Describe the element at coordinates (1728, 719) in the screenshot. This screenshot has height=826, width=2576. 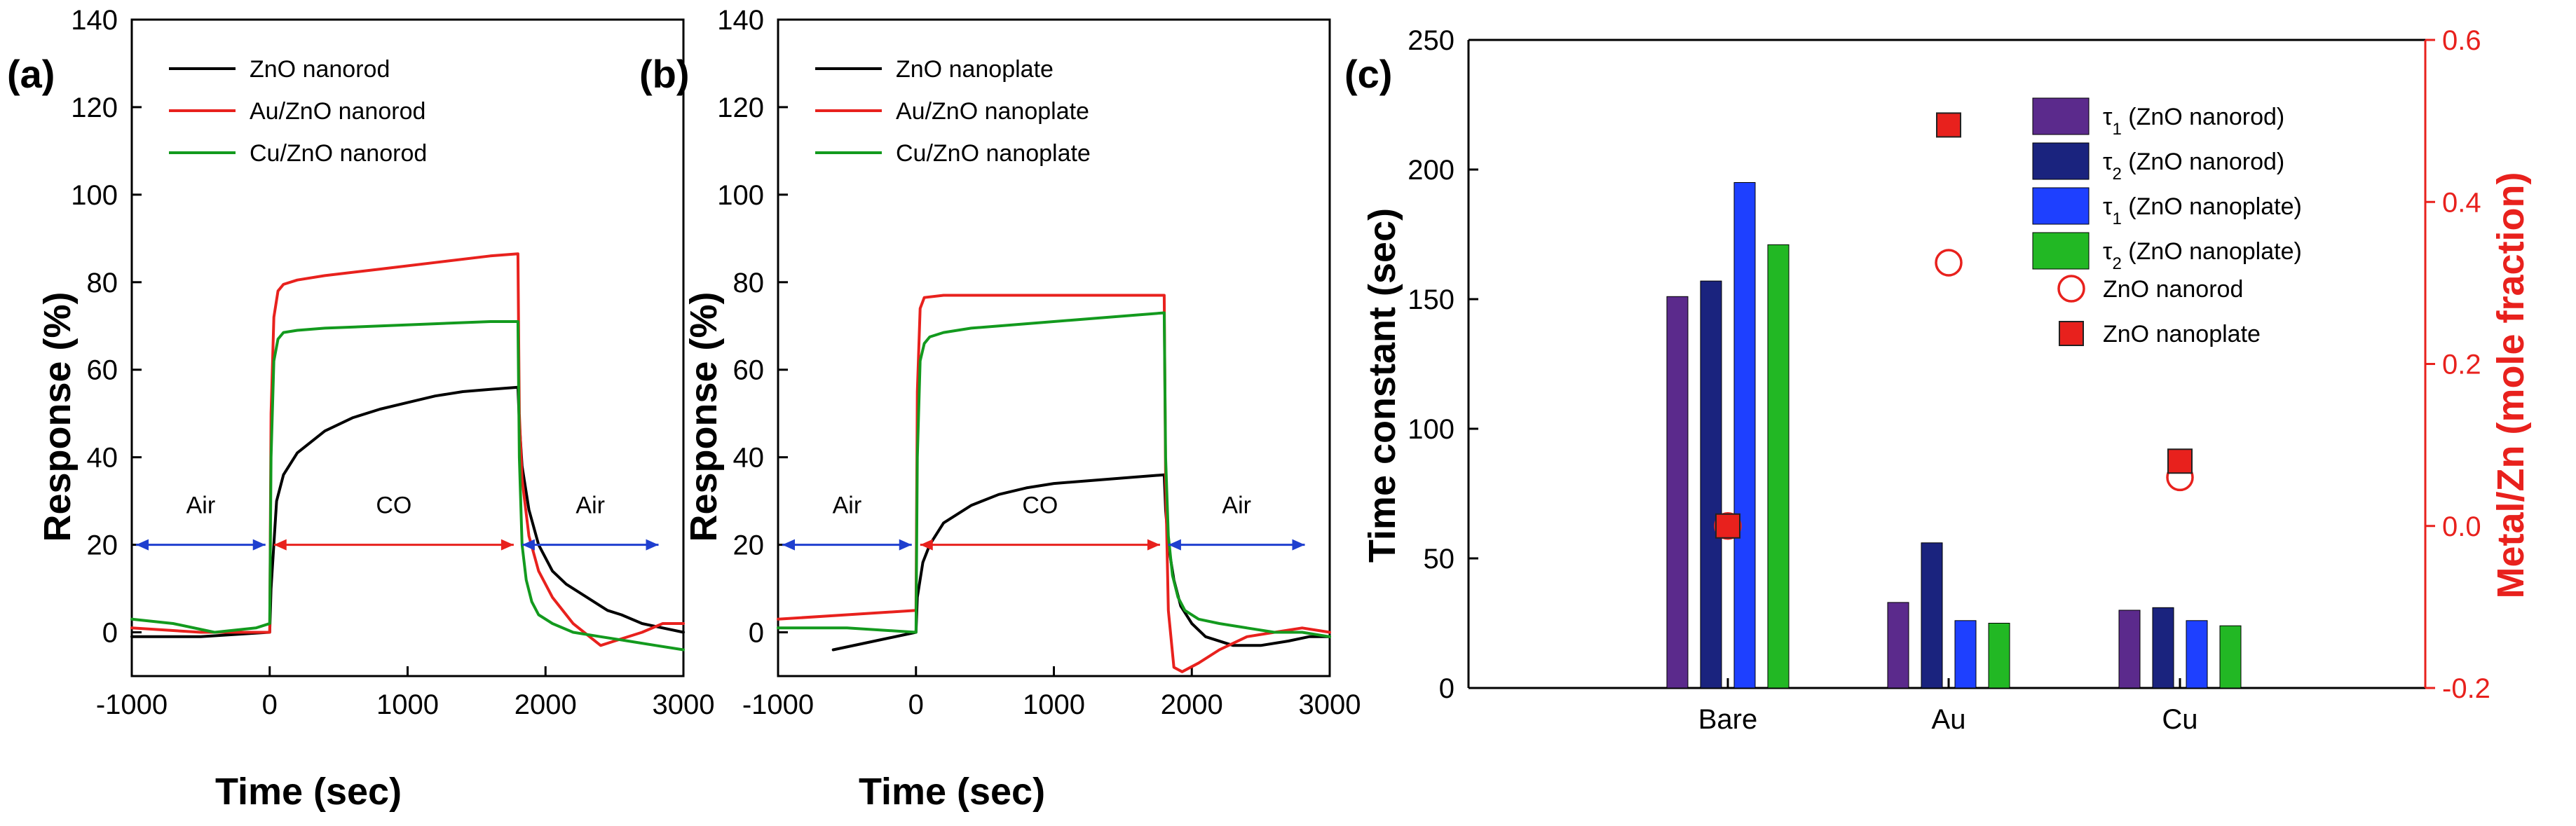
I see `panel-c-category-label: Bare` at that location.